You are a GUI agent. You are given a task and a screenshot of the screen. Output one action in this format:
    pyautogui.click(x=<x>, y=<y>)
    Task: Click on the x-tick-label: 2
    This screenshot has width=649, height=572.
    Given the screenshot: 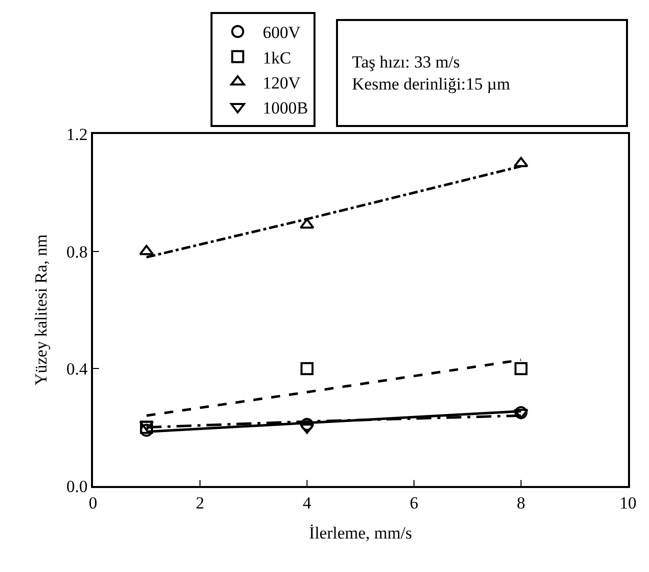 What is the action you would take?
    pyautogui.click(x=200, y=502)
    